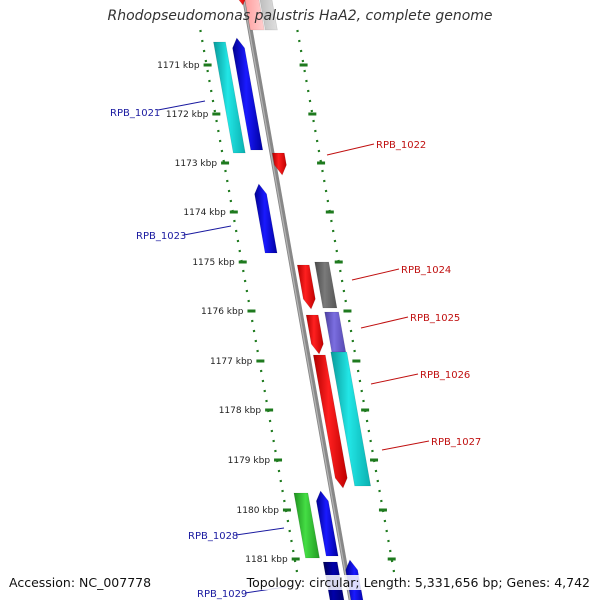 The image size is (600, 600). What do you see at coordinates (222, 594) in the screenshot?
I see `gene-label-rpb-1029: RPB_1029` at bounding box center [222, 594].